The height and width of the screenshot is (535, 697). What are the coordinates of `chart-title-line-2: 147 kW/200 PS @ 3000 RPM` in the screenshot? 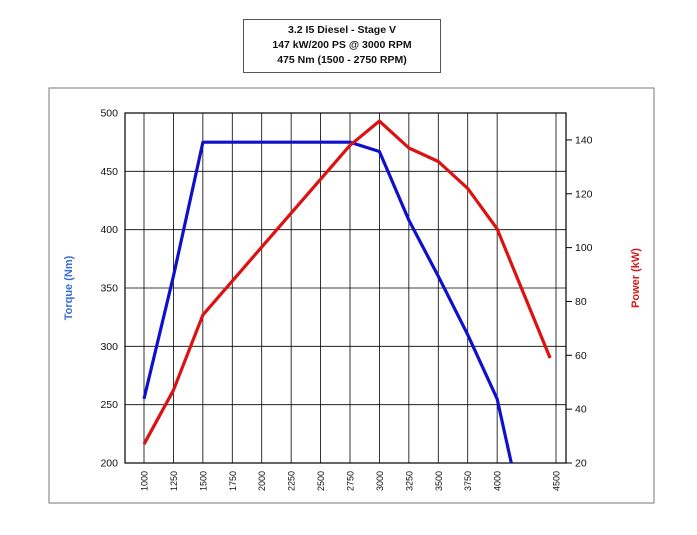 It's located at (342, 45).